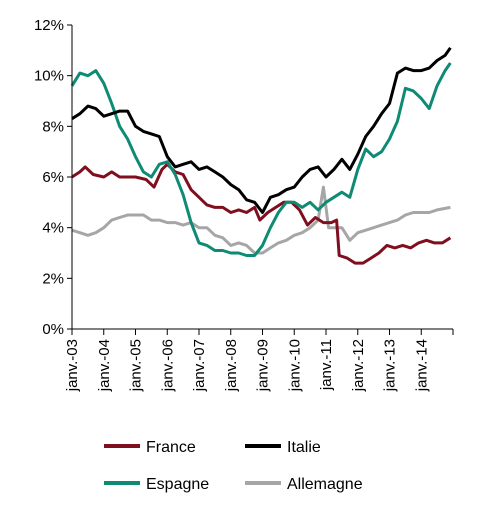  What do you see at coordinates (261, 220) in the screenshot?
I see `series-line-allemagne` at bounding box center [261, 220].